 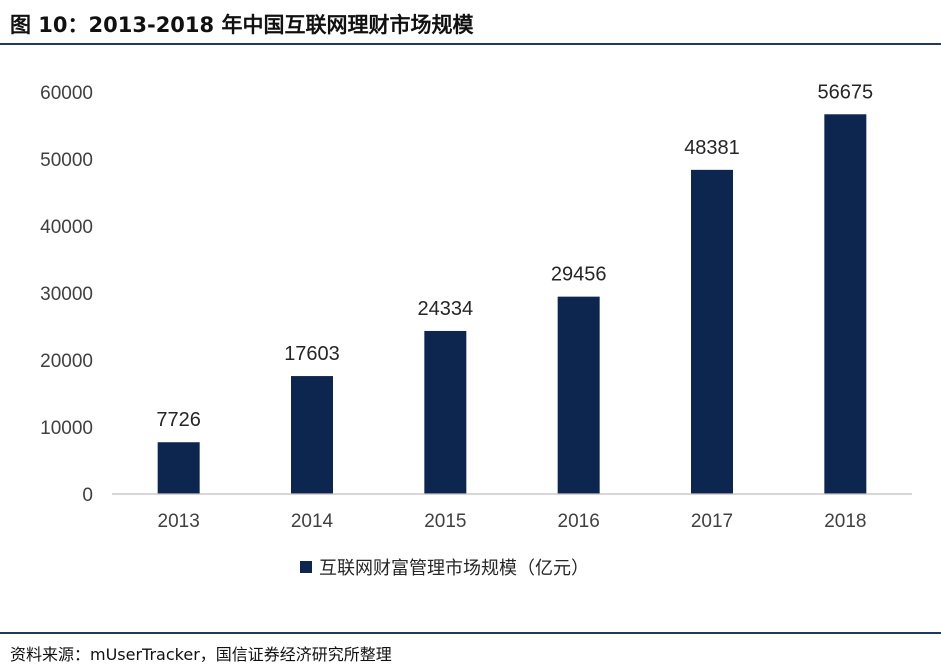 What do you see at coordinates (579, 521) in the screenshot?
I see `x-tick-label: 2016` at bounding box center [579, 521].